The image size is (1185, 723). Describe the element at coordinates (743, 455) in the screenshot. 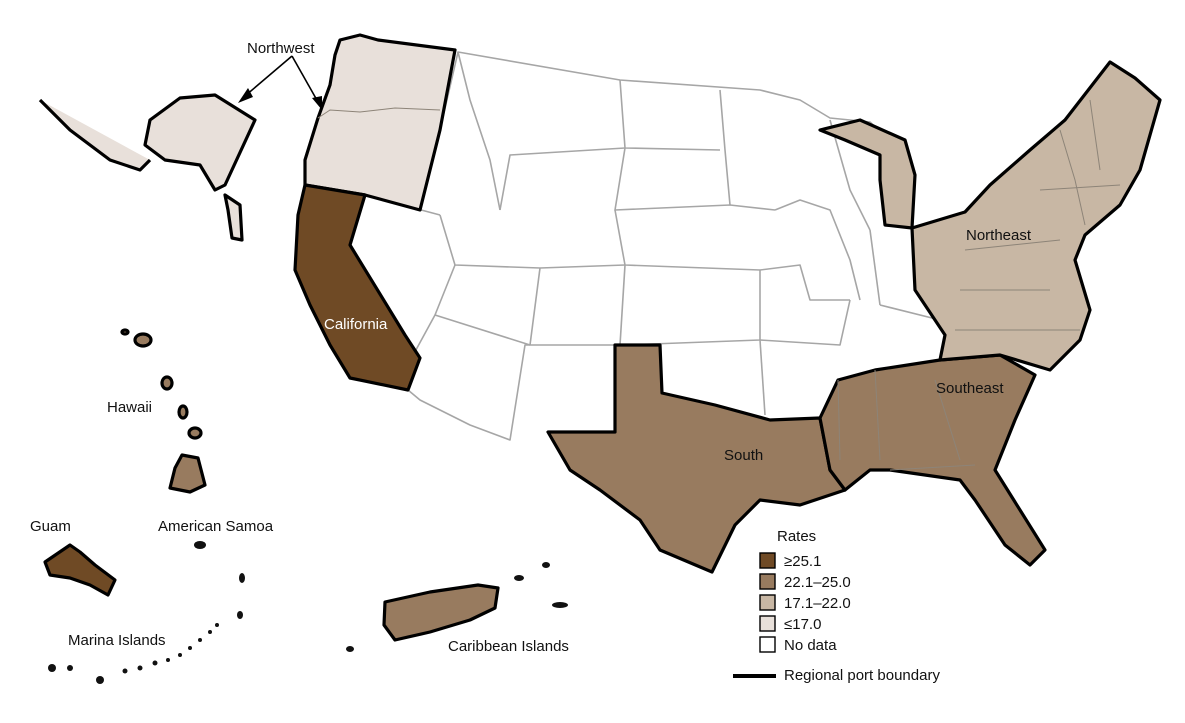

I see `label-south: South` at that location.